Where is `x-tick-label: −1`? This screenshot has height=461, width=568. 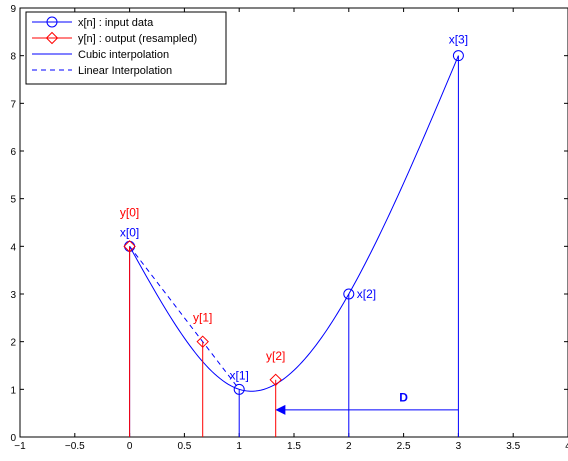
x-tick-label: −1 is located at coordinates (20, 446).